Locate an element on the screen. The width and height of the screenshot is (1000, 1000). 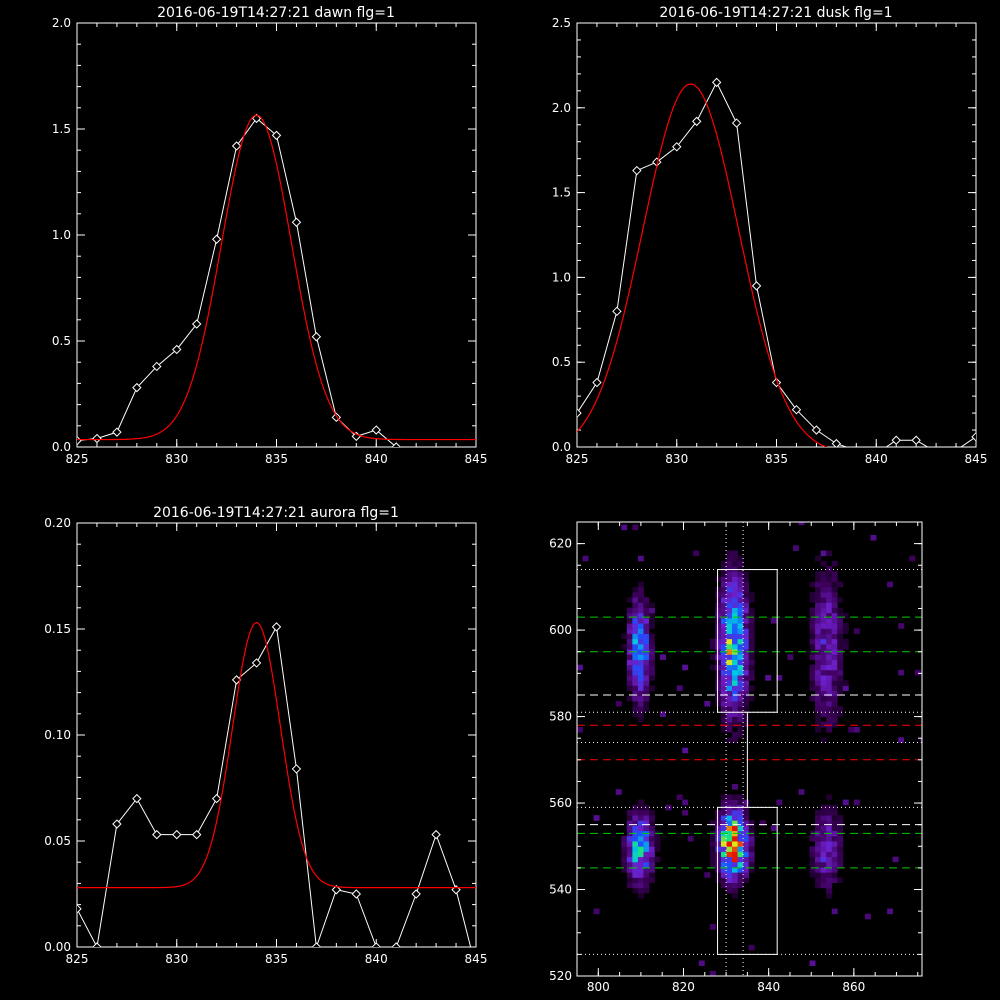
dusk-x-tick-label: 825 is located at coordinates (577, 459).